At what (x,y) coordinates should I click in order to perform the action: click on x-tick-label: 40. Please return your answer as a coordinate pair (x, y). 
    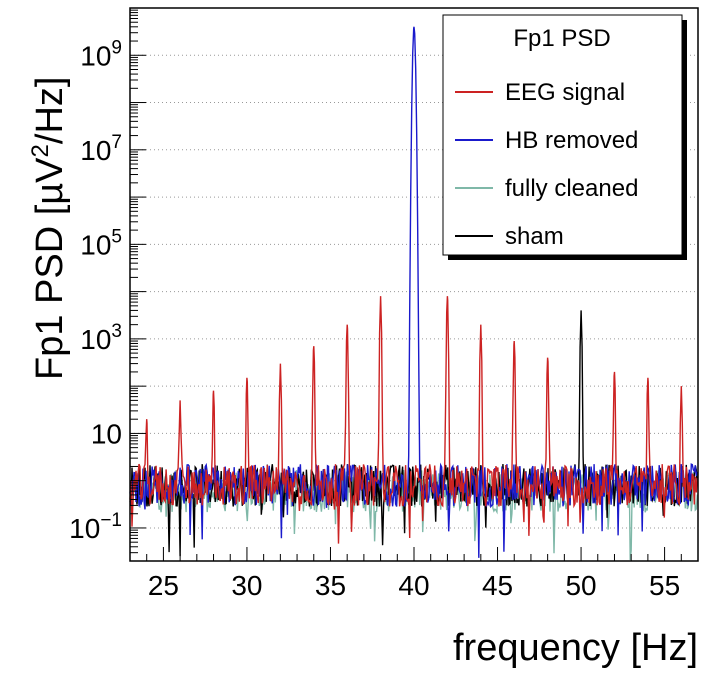
    Looking at the image, I should click on (413, 585).